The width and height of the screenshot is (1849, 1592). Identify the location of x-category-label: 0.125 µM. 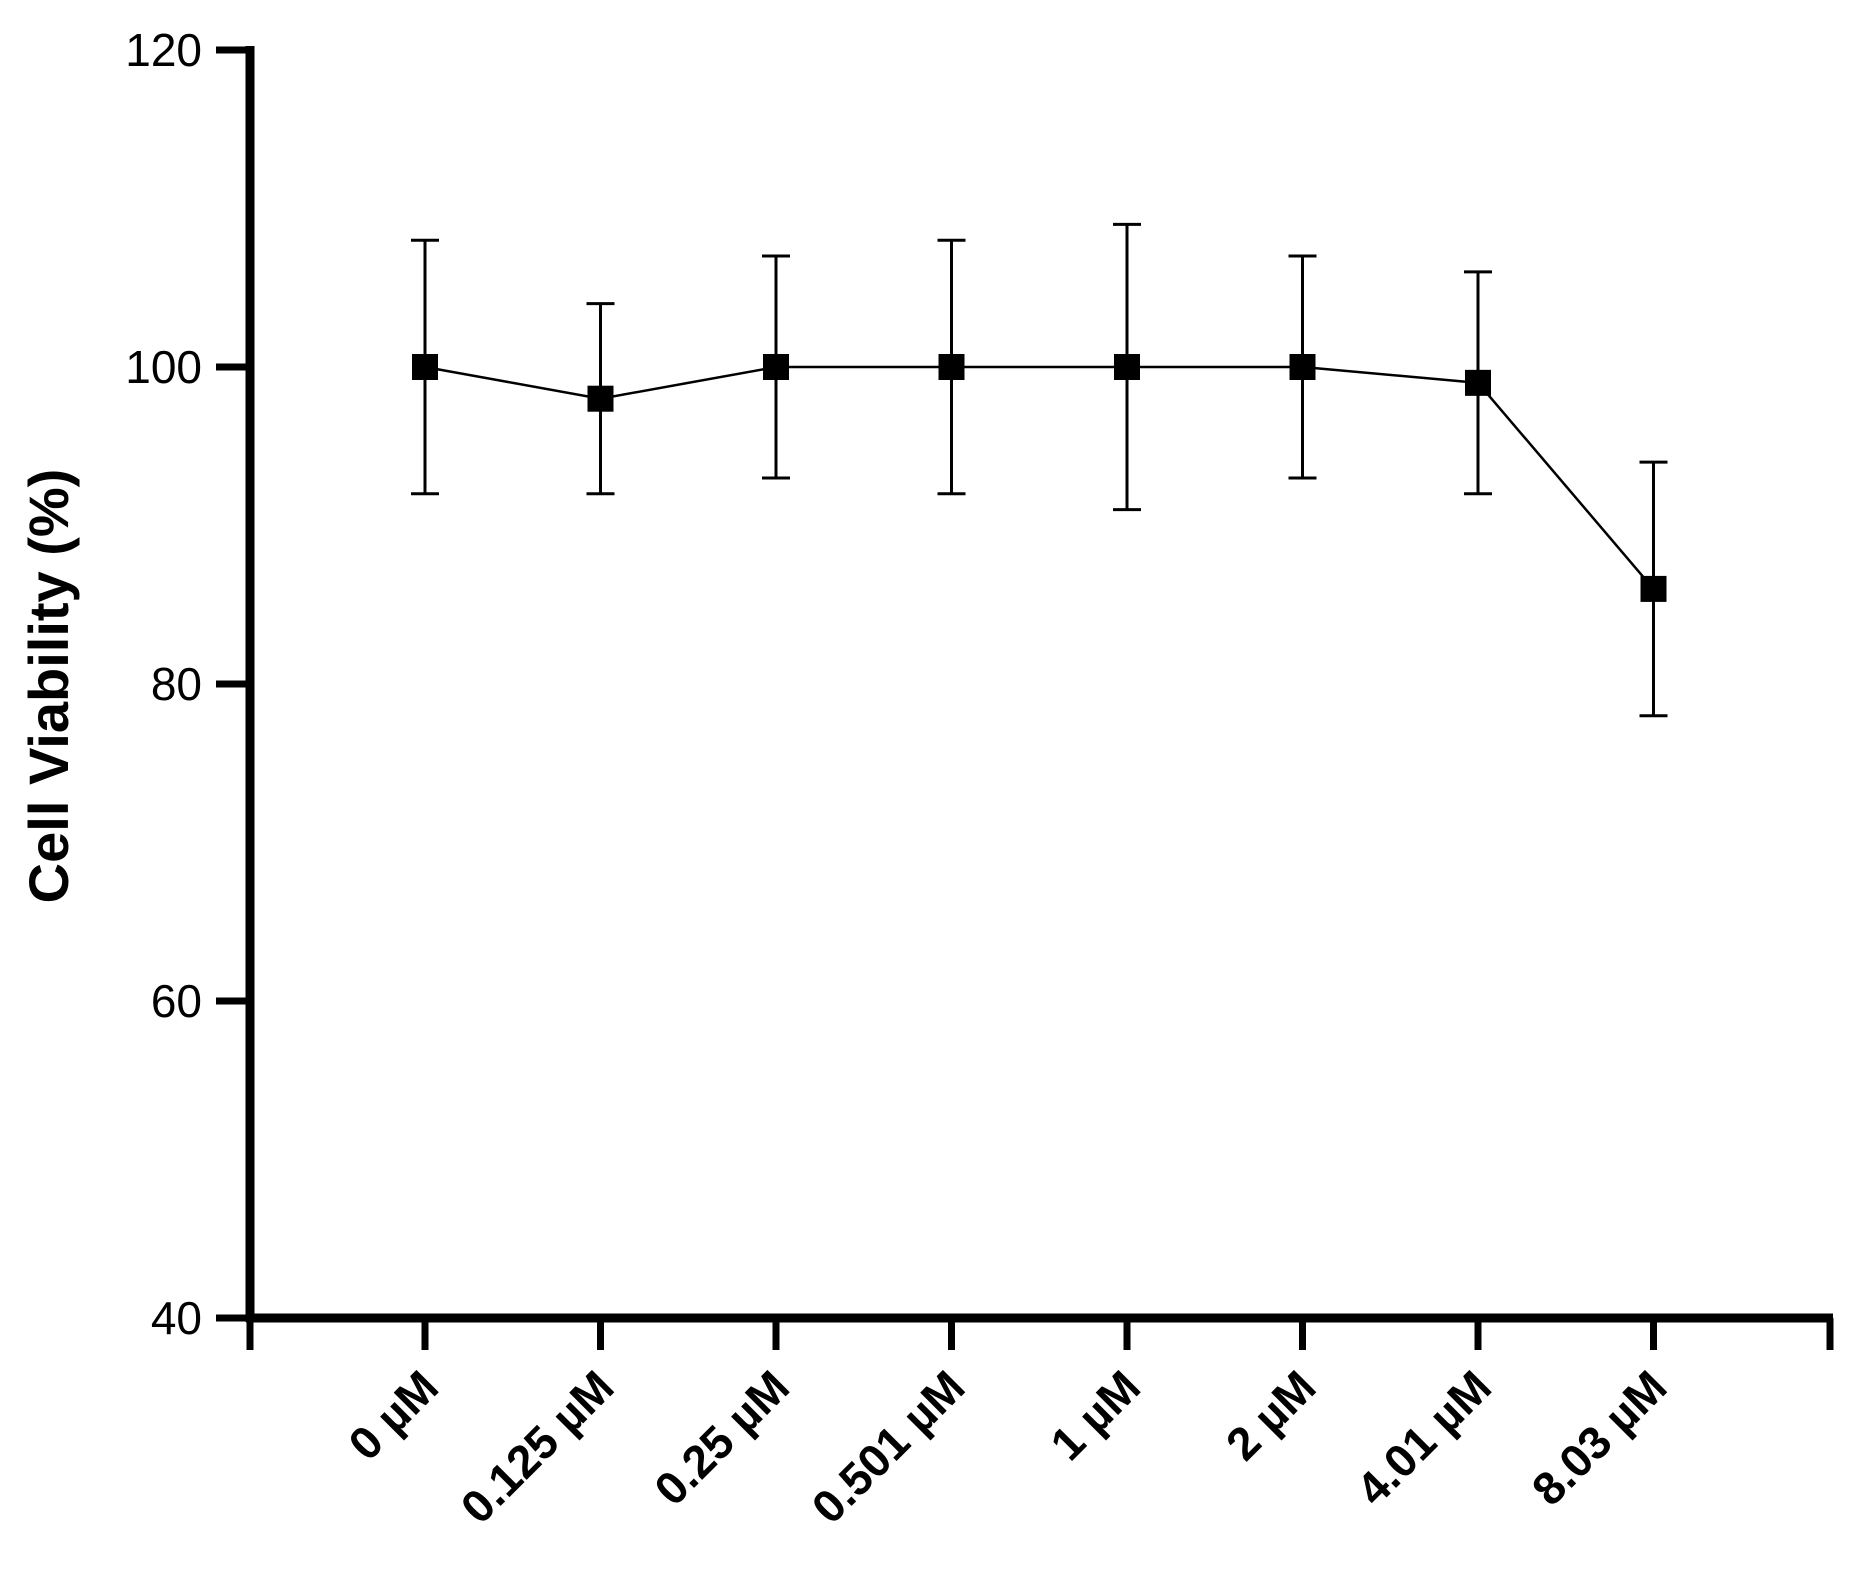
(537, 1446).